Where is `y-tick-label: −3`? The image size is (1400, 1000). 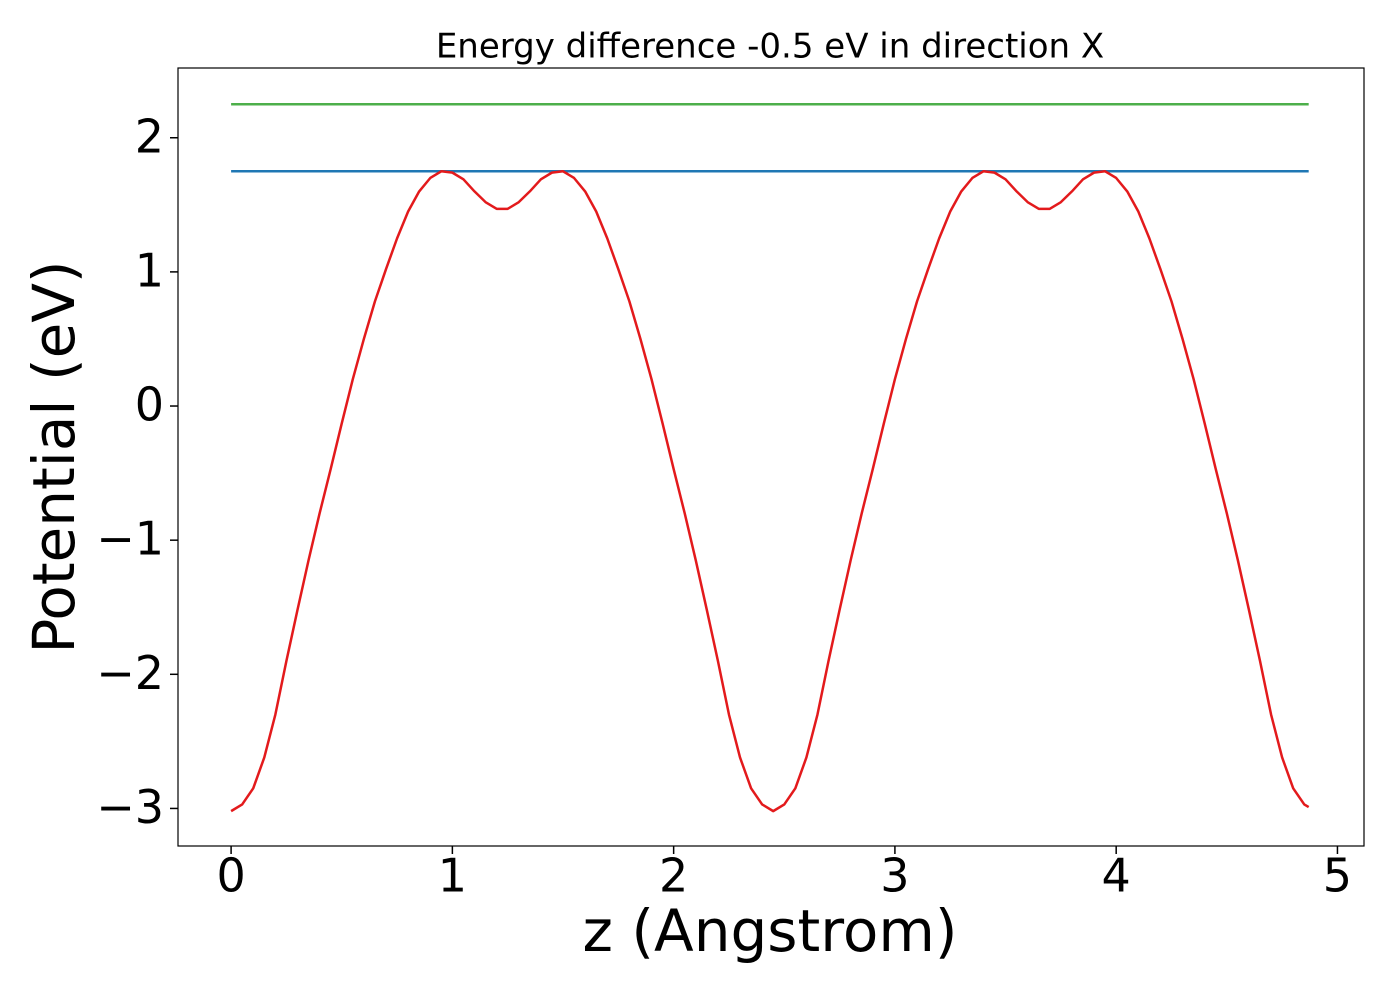
y-tick-label: −3 is located at coordinates (130, 807).